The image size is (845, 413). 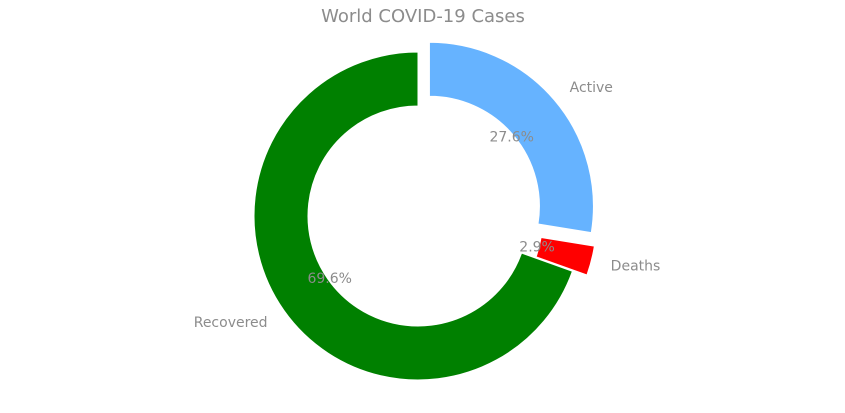 I want to click on percent-recovered: 69.6%, so click(x=329, y=279).